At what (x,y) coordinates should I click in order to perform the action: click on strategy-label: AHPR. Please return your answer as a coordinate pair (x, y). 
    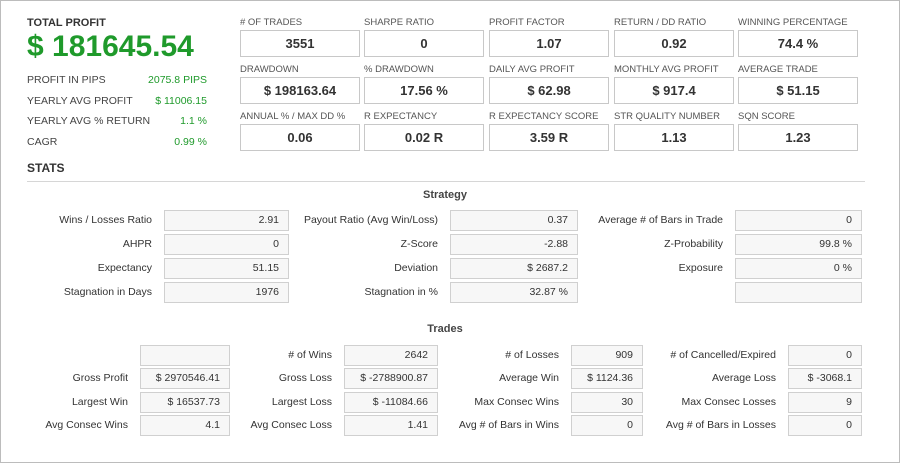
    Looking at the image, I should click on (137, 244).